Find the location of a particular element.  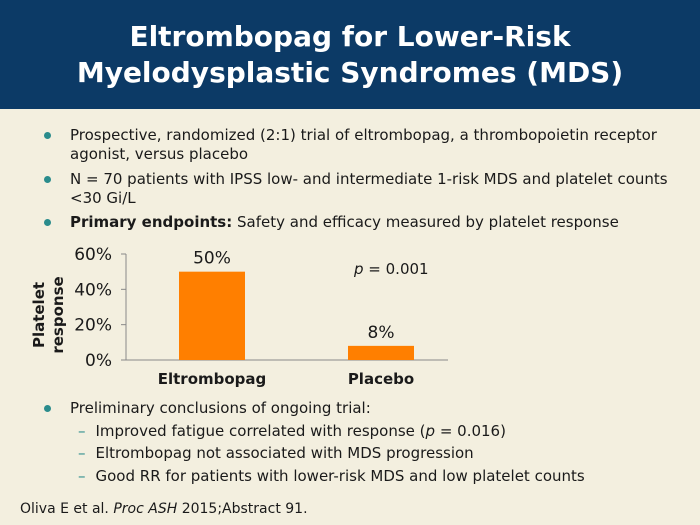

bar-data-label: 50% is located at coordinates (212, 259).